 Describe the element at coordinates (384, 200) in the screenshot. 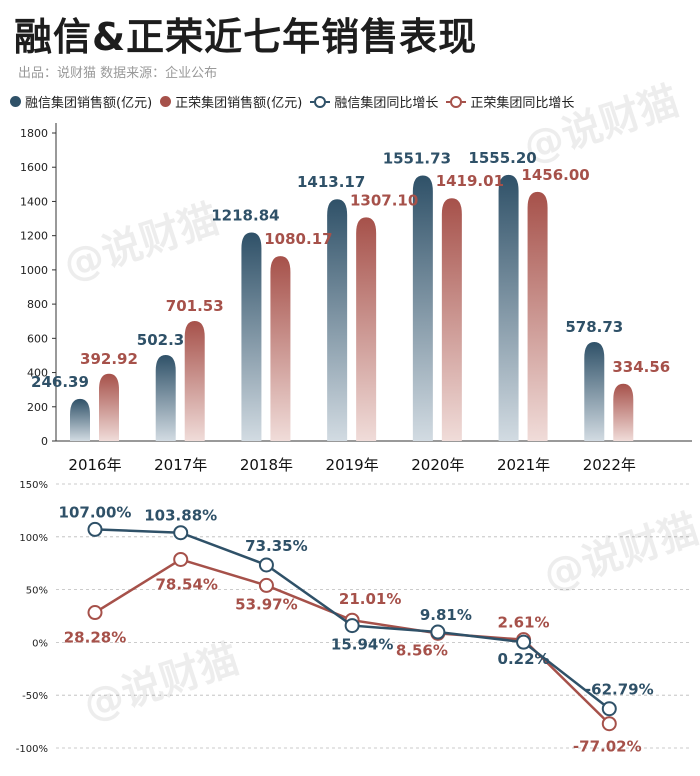

I see `data-label-zr-sales: 1307.10` at that location.